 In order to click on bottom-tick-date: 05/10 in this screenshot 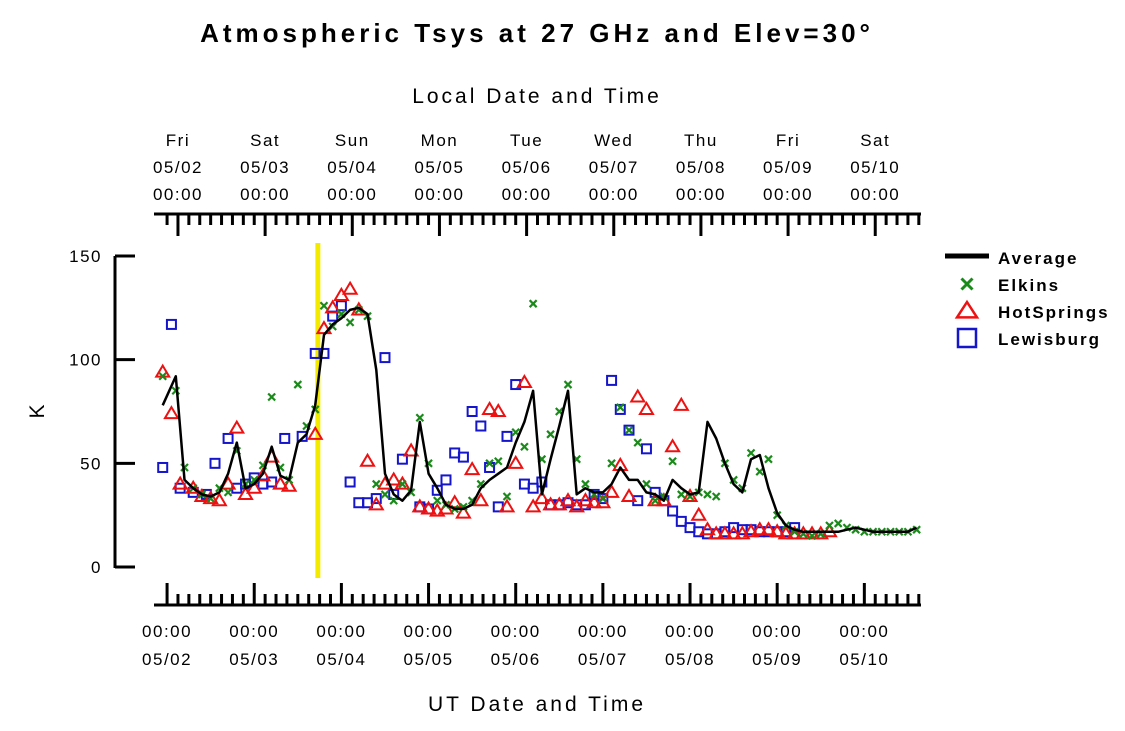, I will do `click(864, 659)`.